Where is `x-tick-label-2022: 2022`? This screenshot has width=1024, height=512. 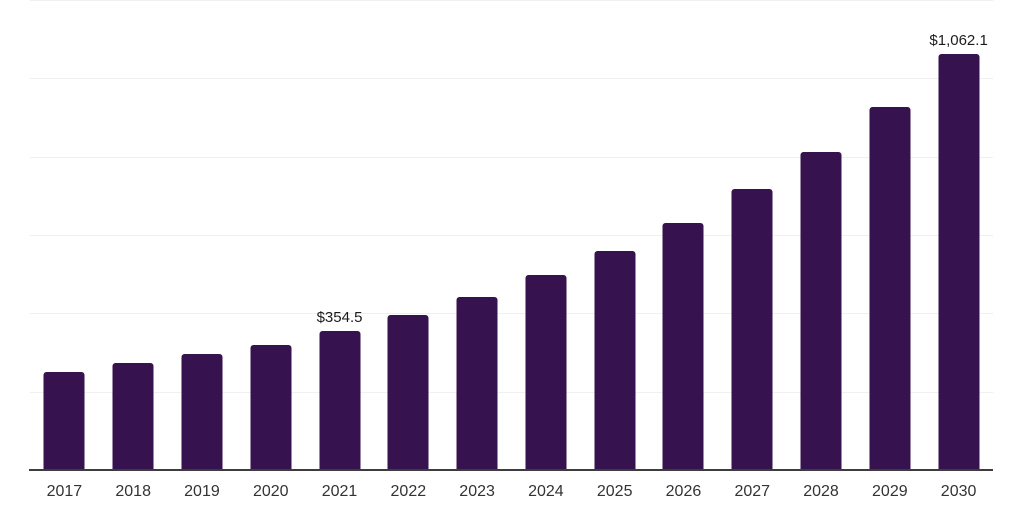
x-tick-label-2022: 2022 is located at coordinates (408, 491).